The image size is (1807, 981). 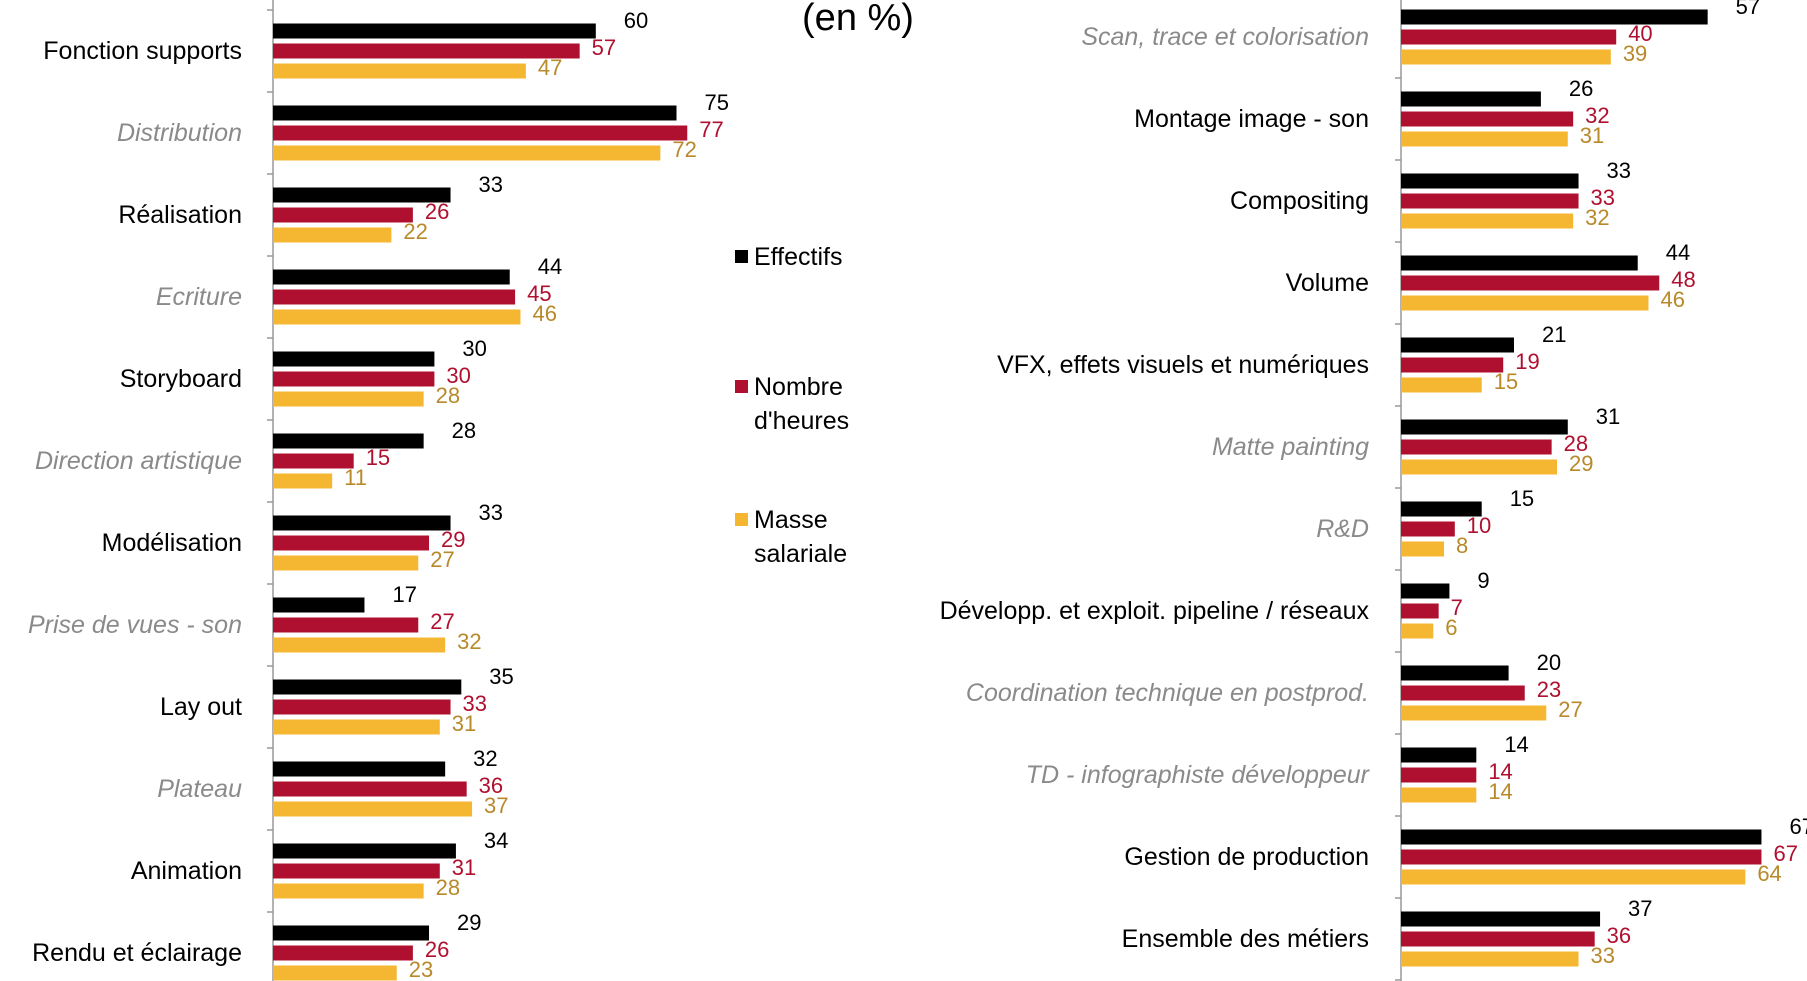 I want to click on legend-label: Nombre d'heures, so click(x=802, y=404).